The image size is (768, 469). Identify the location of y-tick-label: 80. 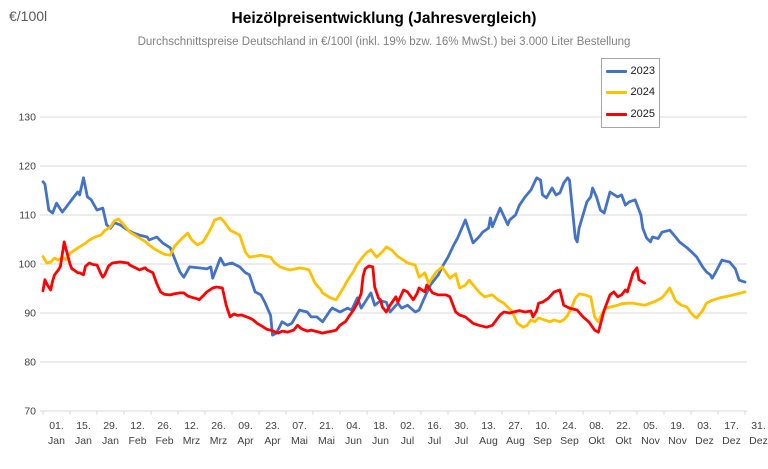
(30, 363).